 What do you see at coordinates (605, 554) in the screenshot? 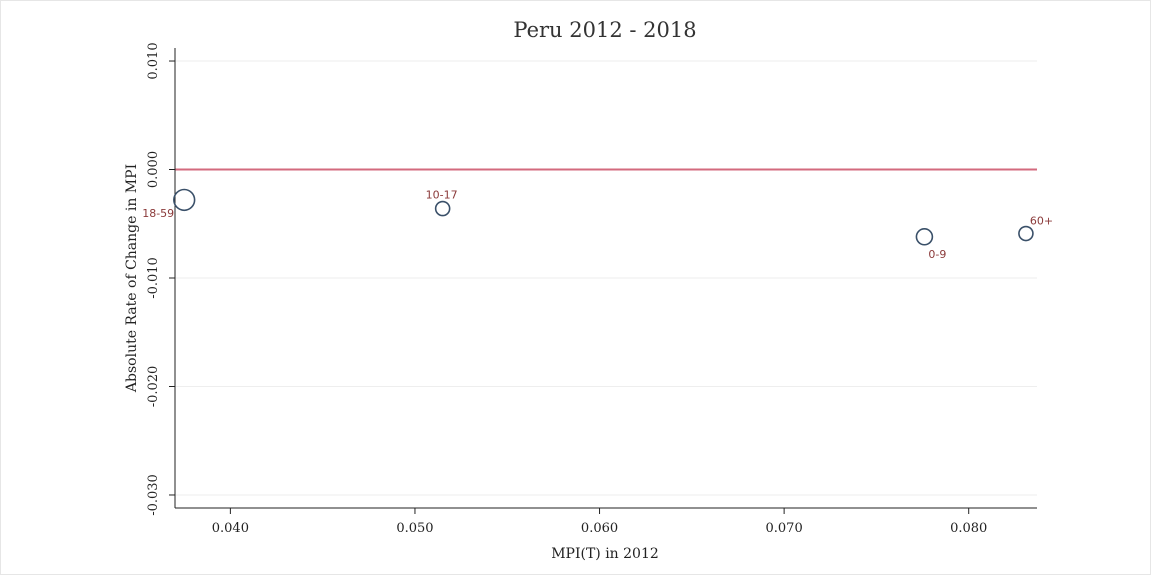
I see `x-axis-label: MPI(T) in 2012` at bounding box center [605, 554].